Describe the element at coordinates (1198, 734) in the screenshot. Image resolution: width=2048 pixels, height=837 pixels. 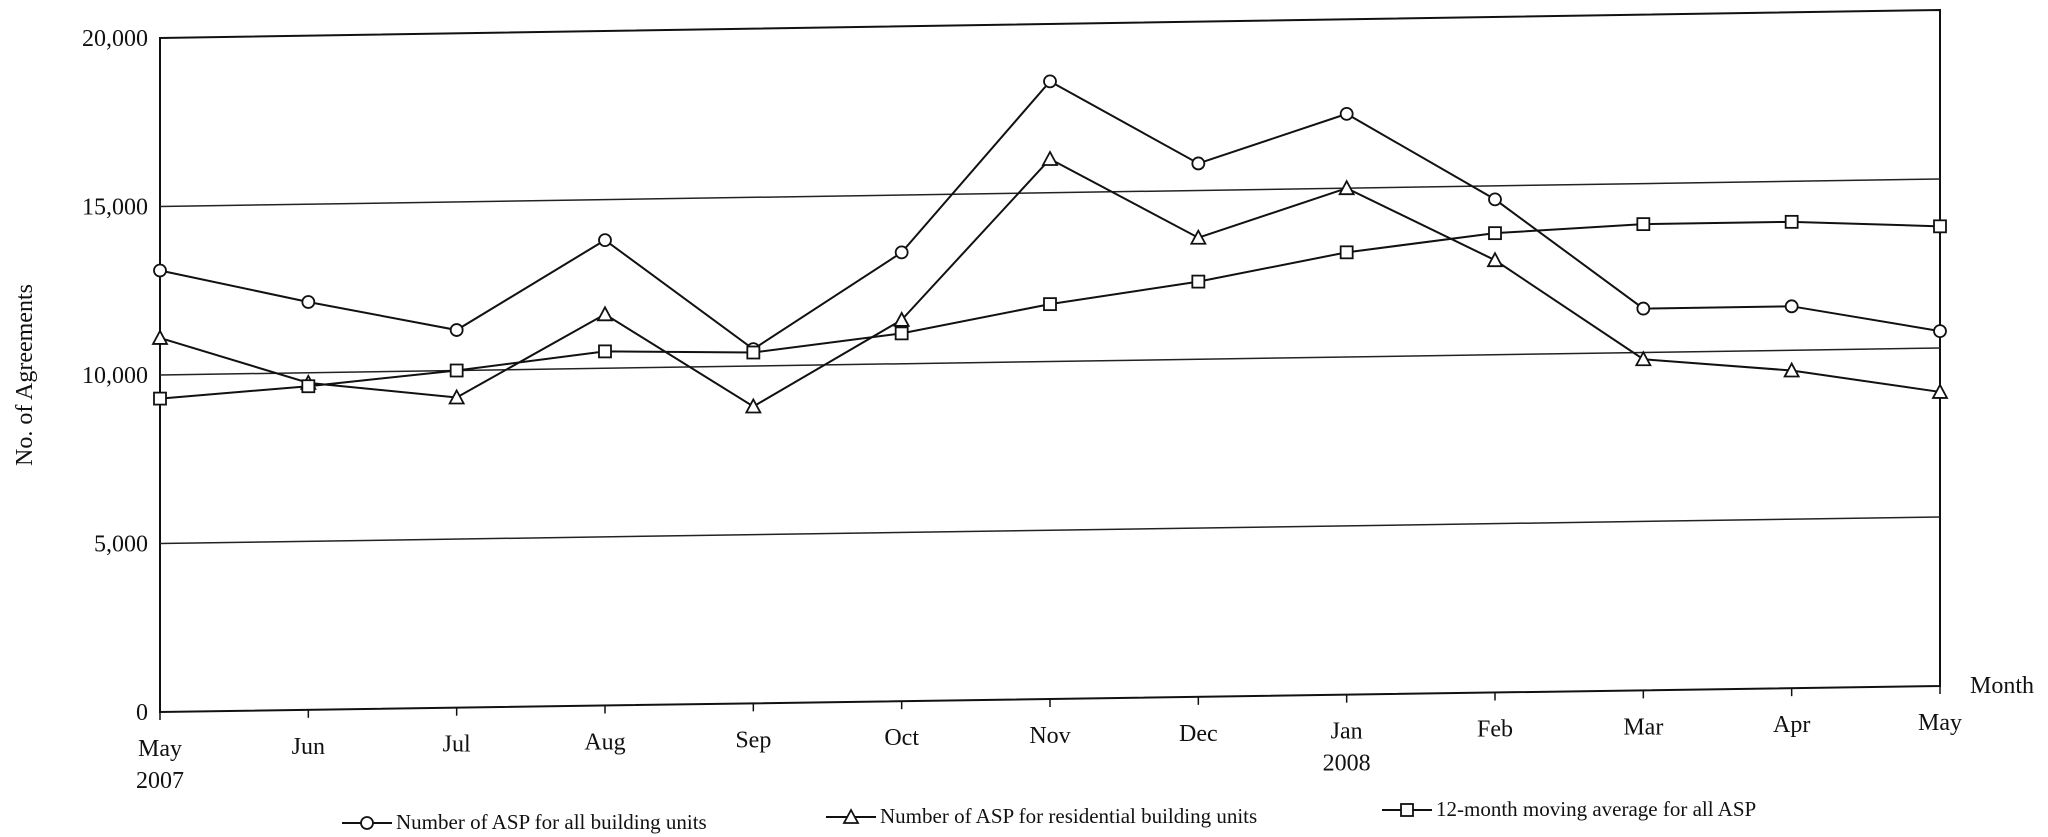
I see `x-tick-label: Dec` at that location.